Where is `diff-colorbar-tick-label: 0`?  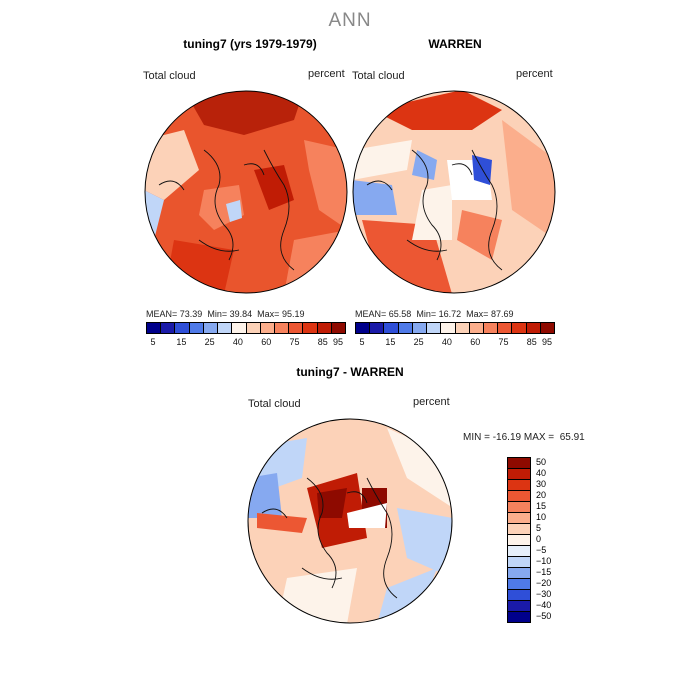 diff-colorbar-tick-label: 0 is located at coordinates (539, 539).